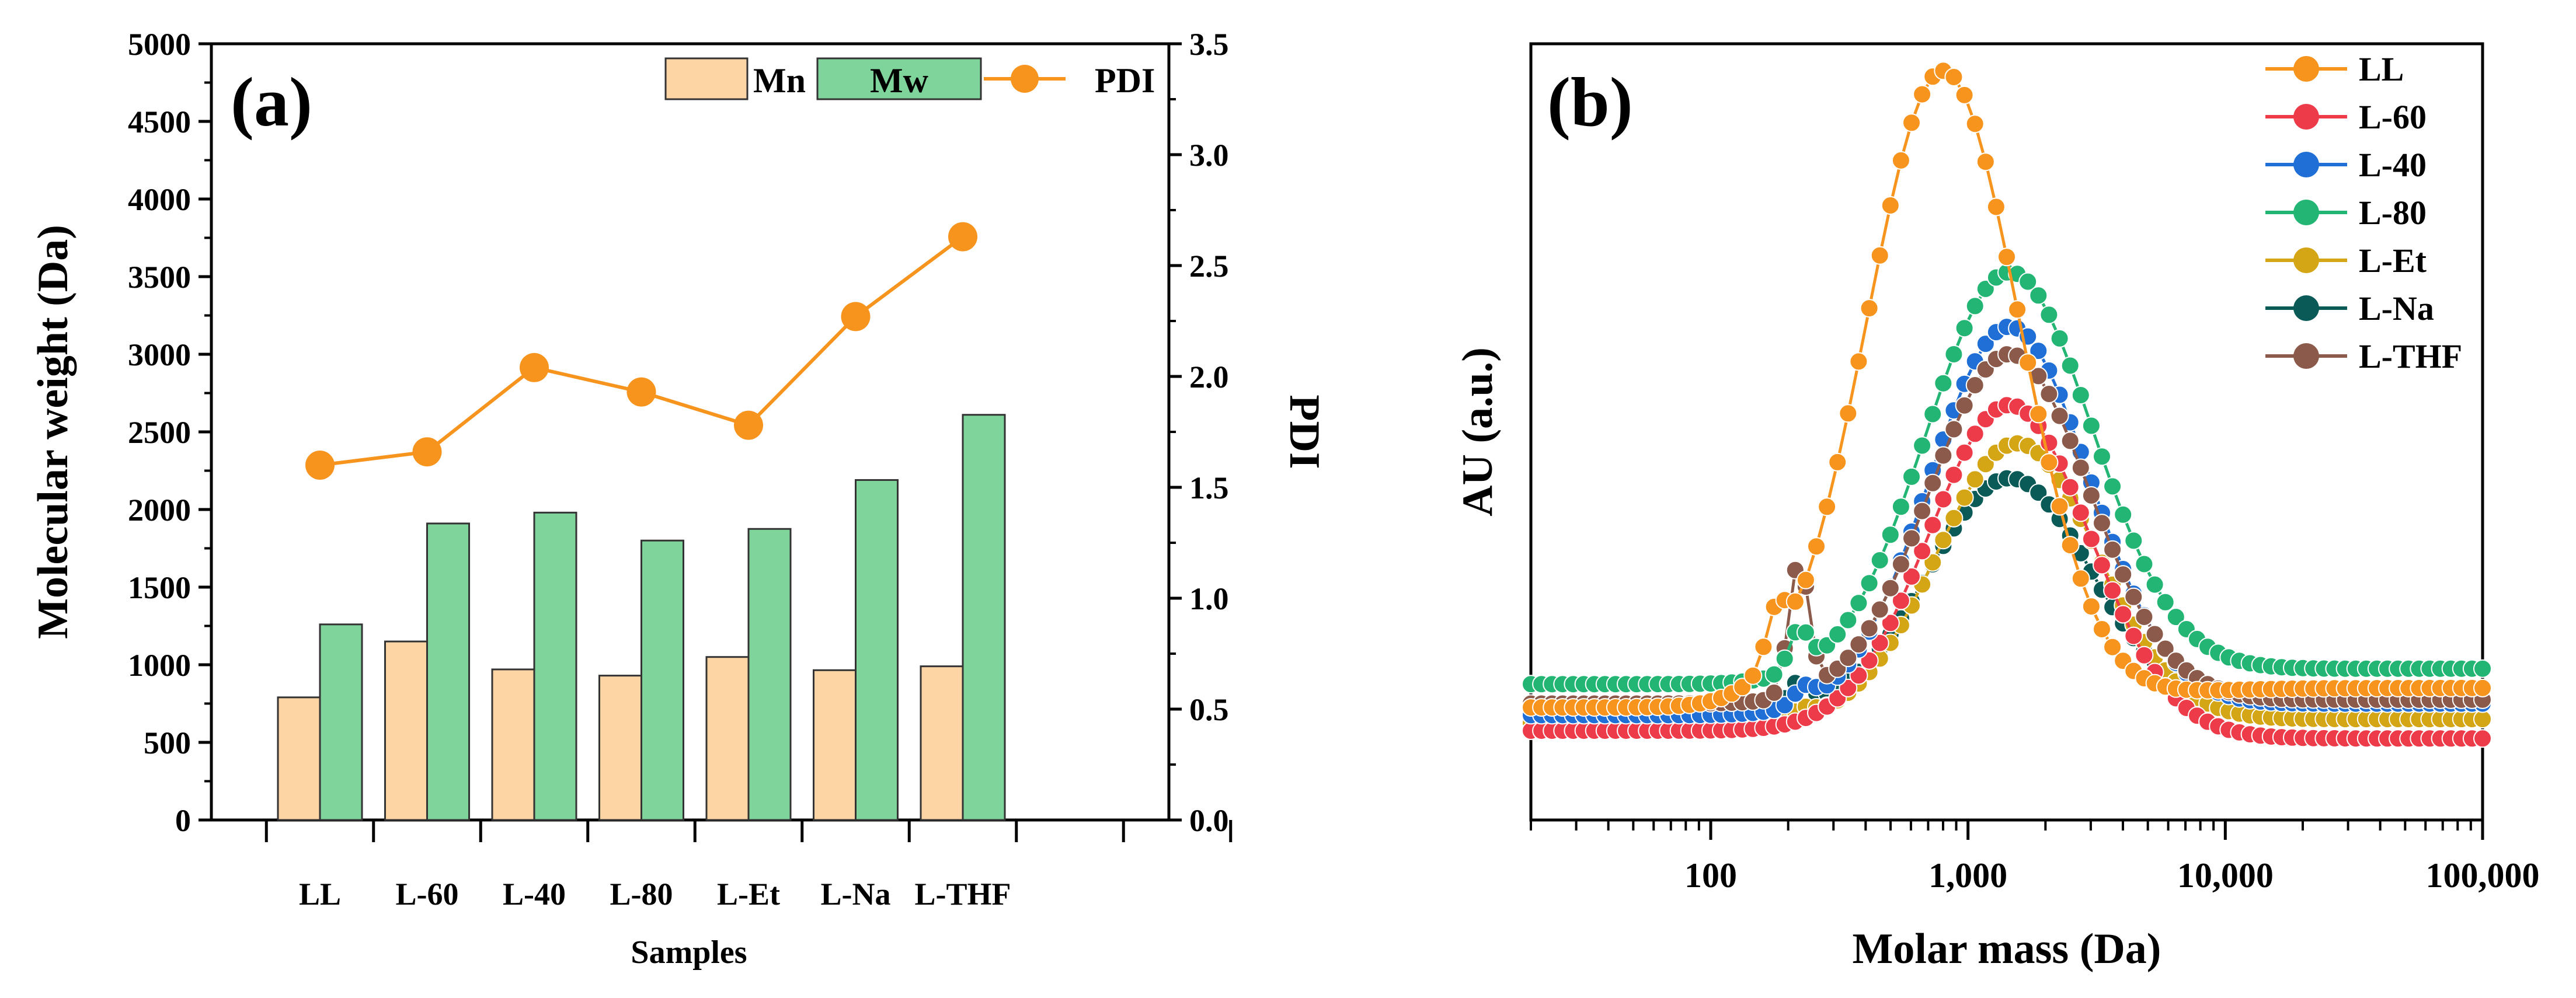  I want to click on right-tick-label: 2.5, so click(1209, 266).